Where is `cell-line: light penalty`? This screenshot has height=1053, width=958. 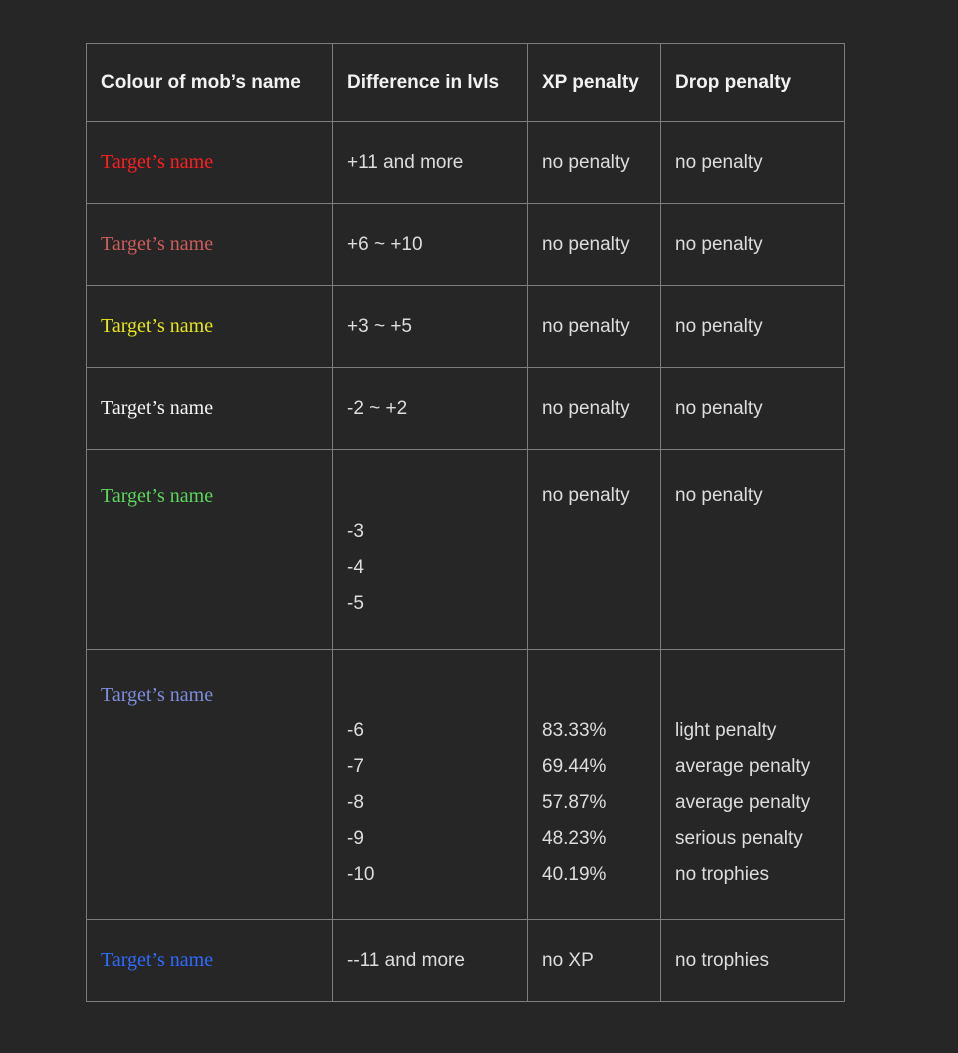 cell-line: light penalty is located at coordinates (726, 730).